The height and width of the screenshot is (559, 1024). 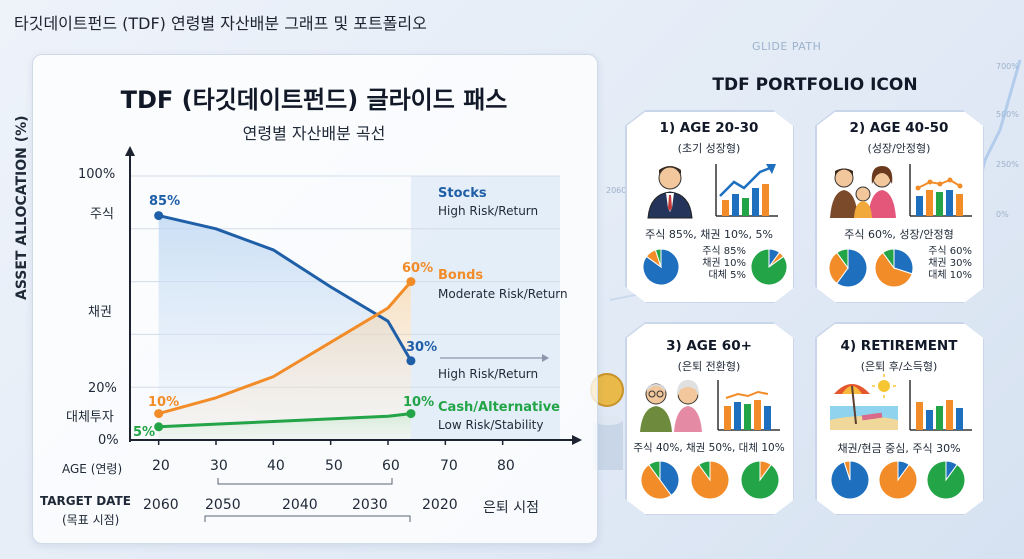 What do you see at coordinates (418, 268) in the screenshot?
I see `bonds-end-label: 60%` at bounding box center [418, 268].